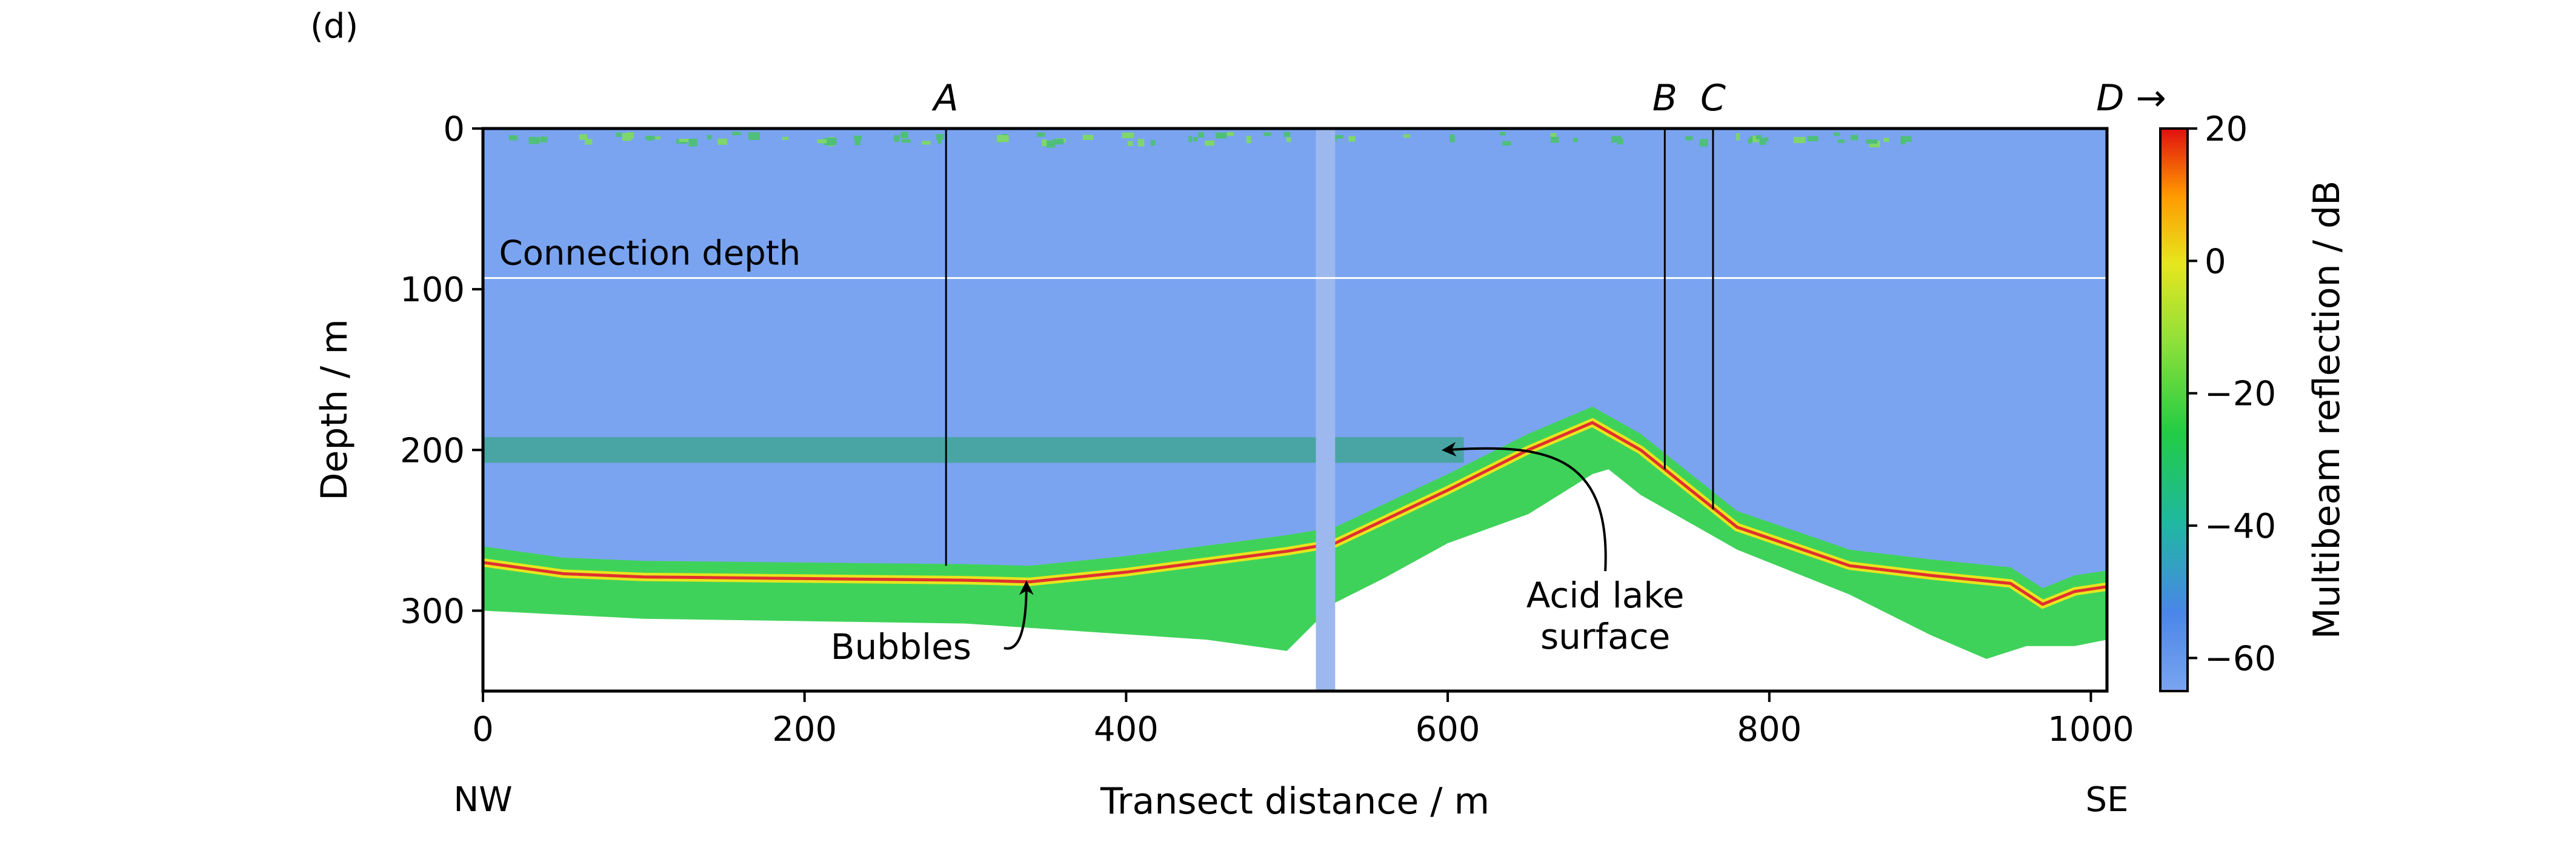 The image size is (2576, 859). What do you see at coordinates (2240, 394) in the screenshot?
I see `colorbar-tick-label: −20` at bounding box center [2240, 394].